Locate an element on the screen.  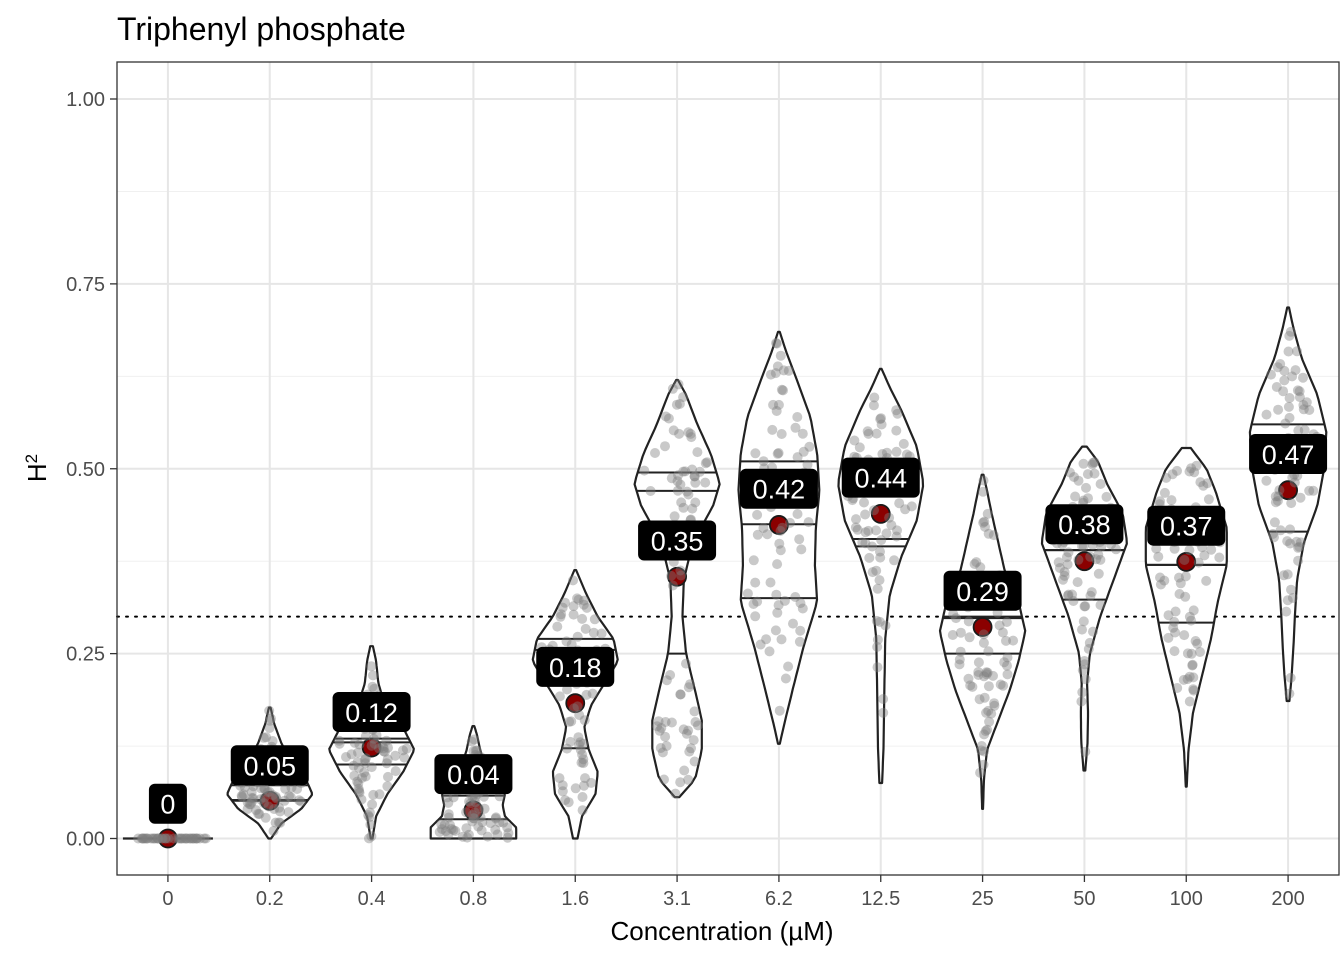
value-badge-text: 0.47 is located at coordinates (1288, 455).